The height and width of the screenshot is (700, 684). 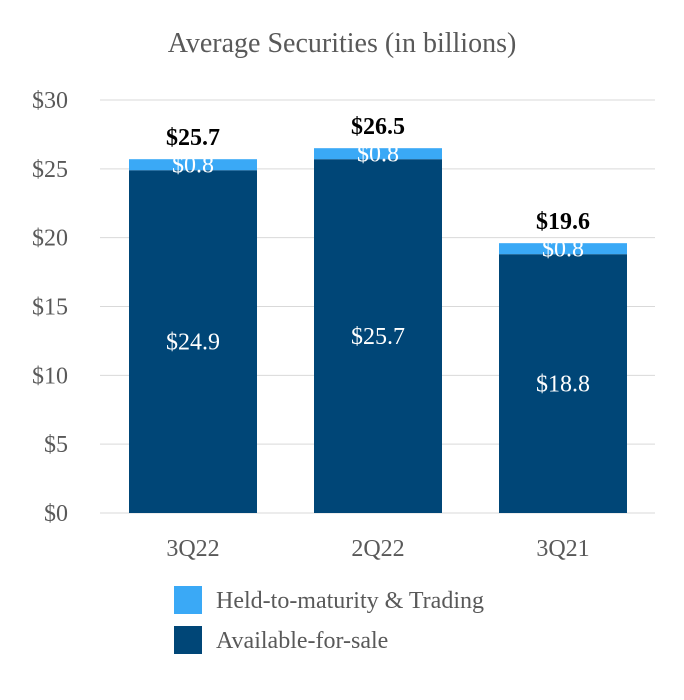 What do you see at coordinates (193, 138) in the screenshot?
I see `total-value-label: $25.7` at bounding box center [193, 138].